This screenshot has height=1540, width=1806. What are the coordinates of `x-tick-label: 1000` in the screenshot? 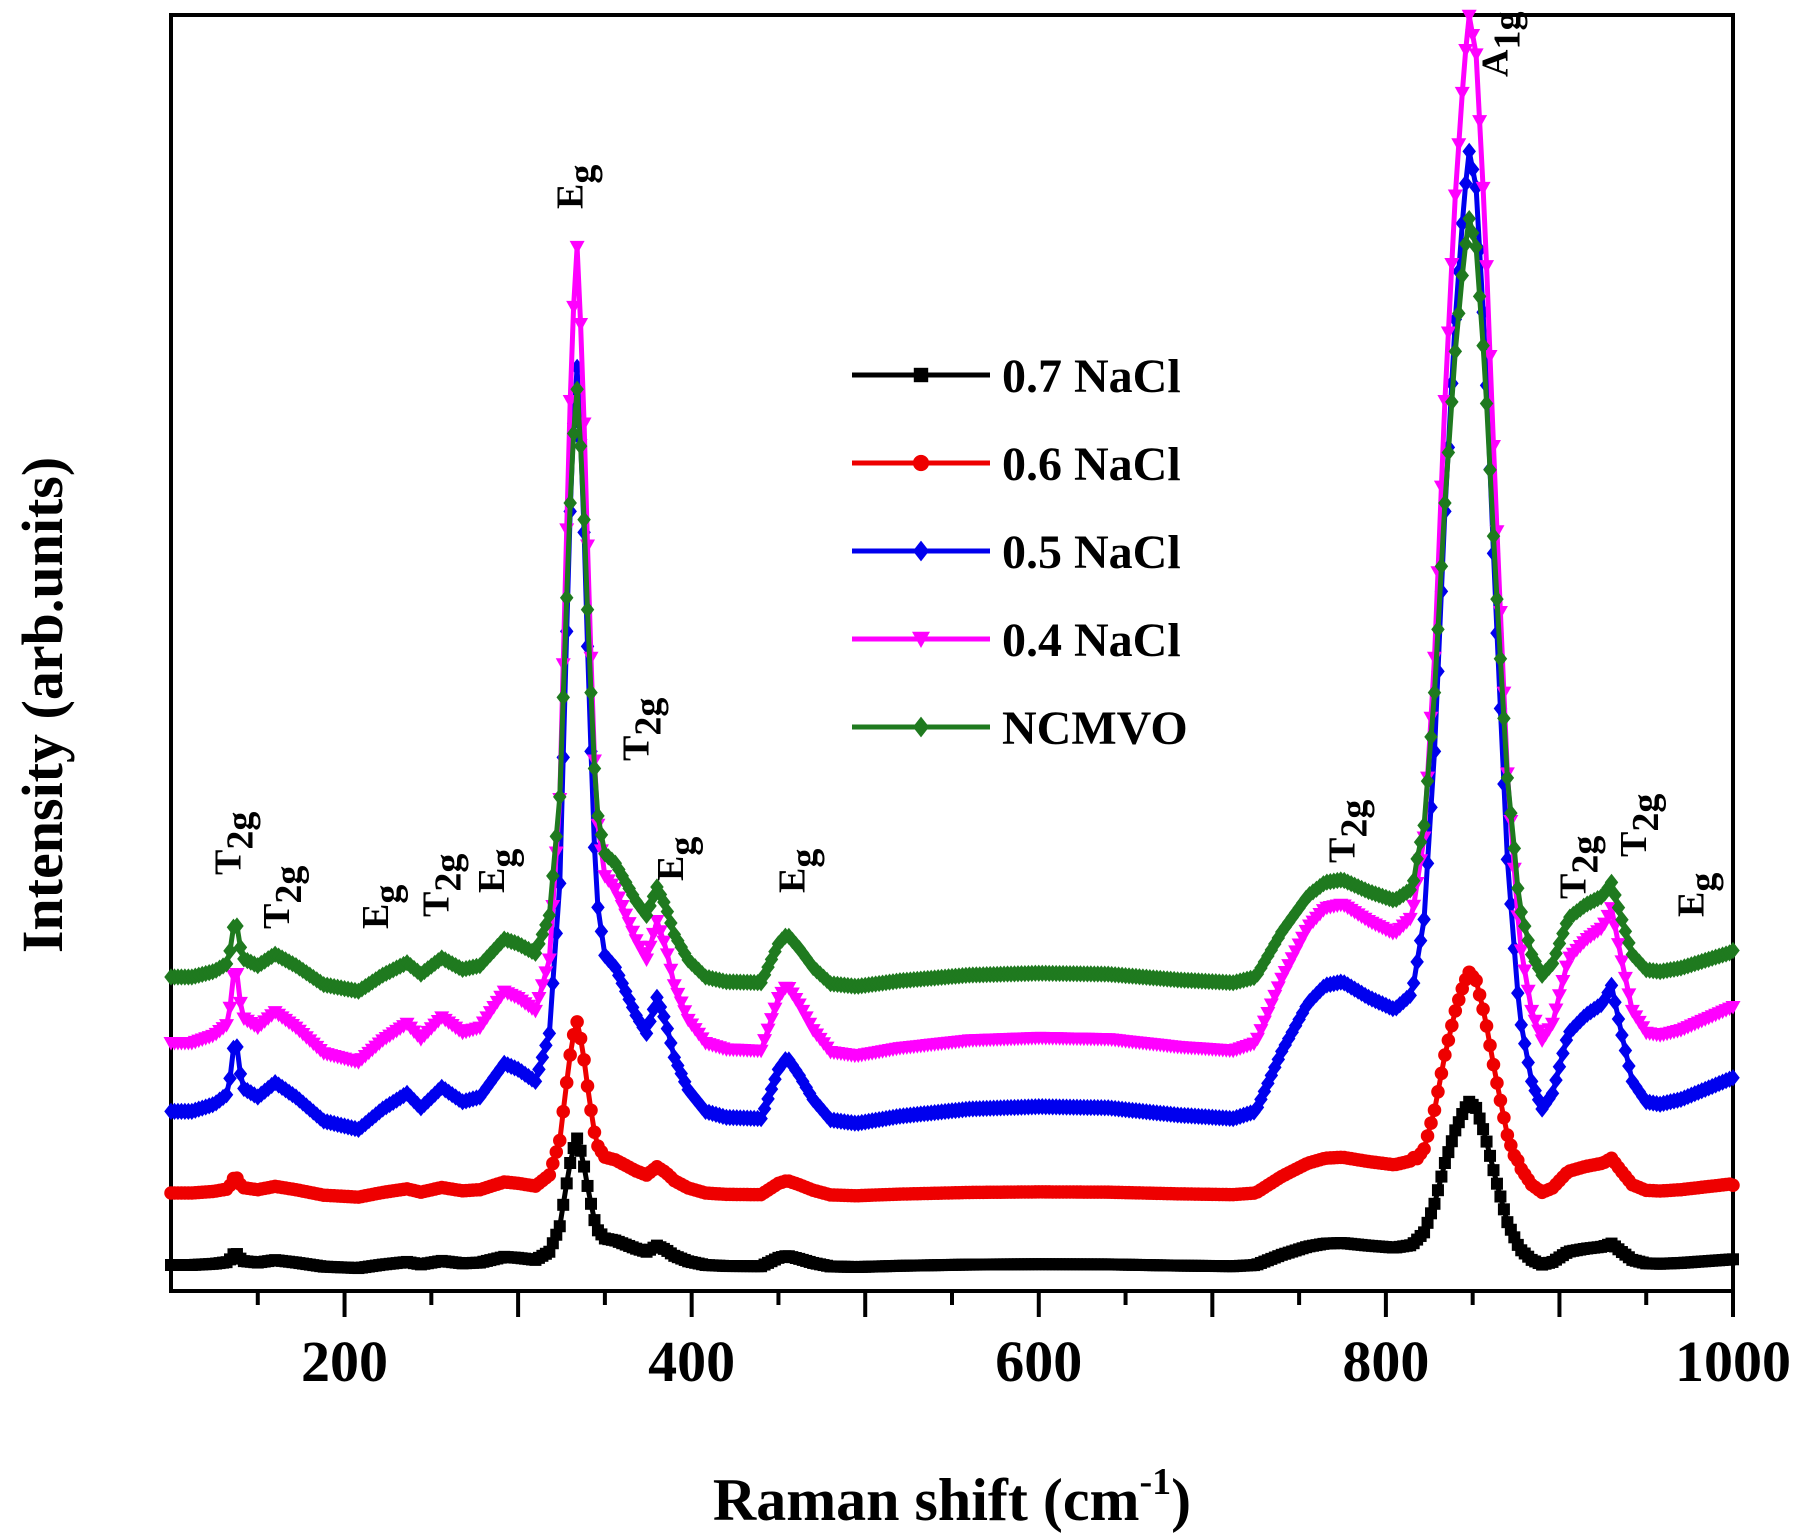 It's located at (1733, 1361).